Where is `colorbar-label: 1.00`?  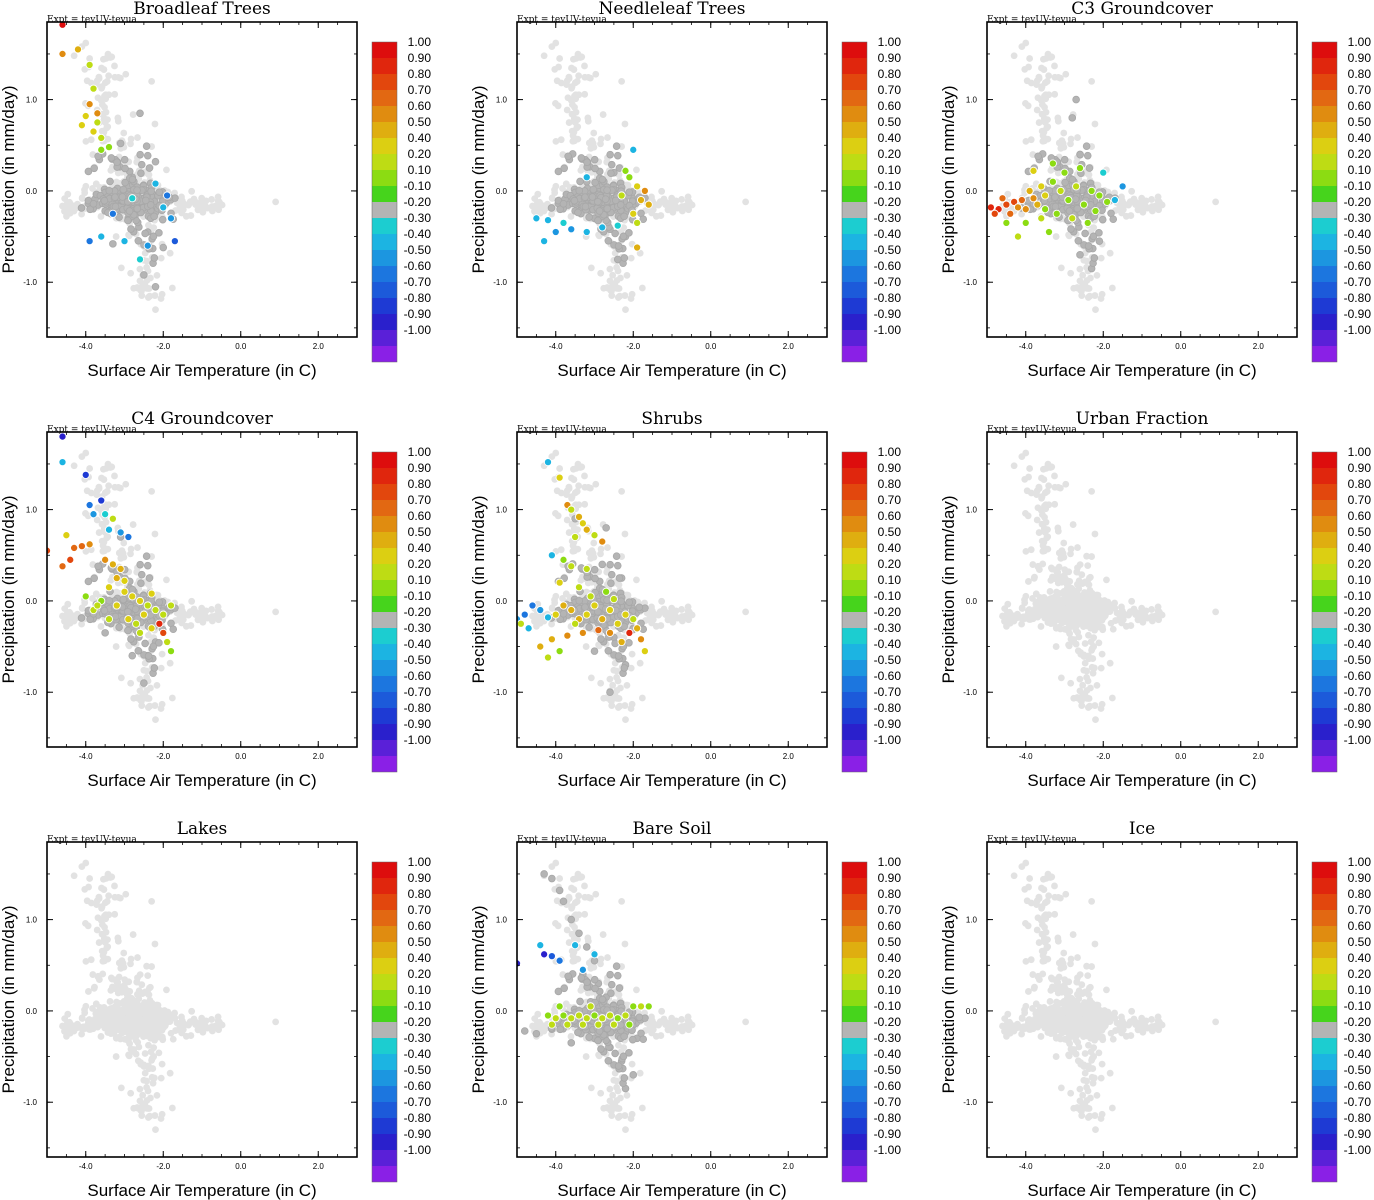
colorbar-label: 1.00 is located at coordinates (420, 42).